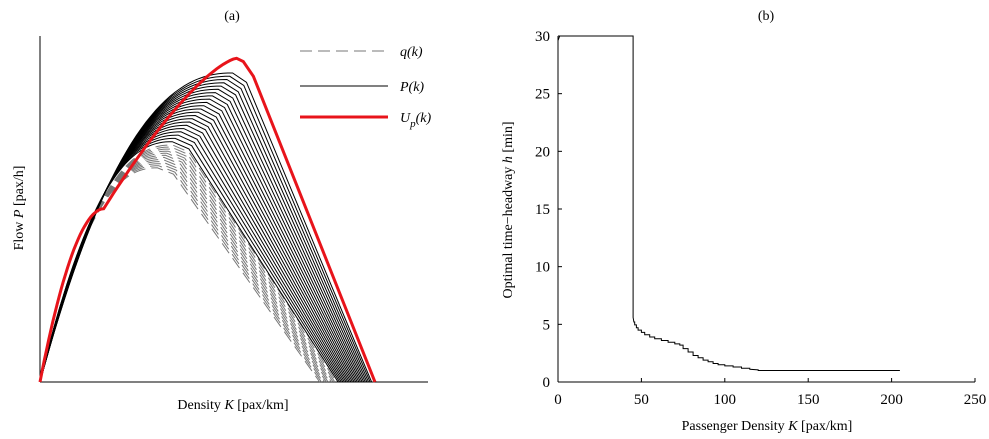 This screenshot has width=989, height=439. Describe the element at coordinates (232, 405) in the screenshot. I see `panel-a-x-label: Density K [pax/km]` at that location.